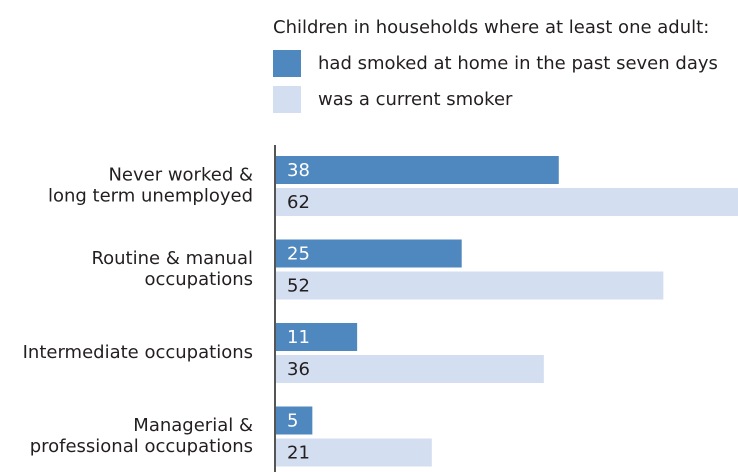 This screenshot has width=738, height=472. Describe the element at coordinates (298, 170) in the screenshot. I see `value-label: 38` at that location.